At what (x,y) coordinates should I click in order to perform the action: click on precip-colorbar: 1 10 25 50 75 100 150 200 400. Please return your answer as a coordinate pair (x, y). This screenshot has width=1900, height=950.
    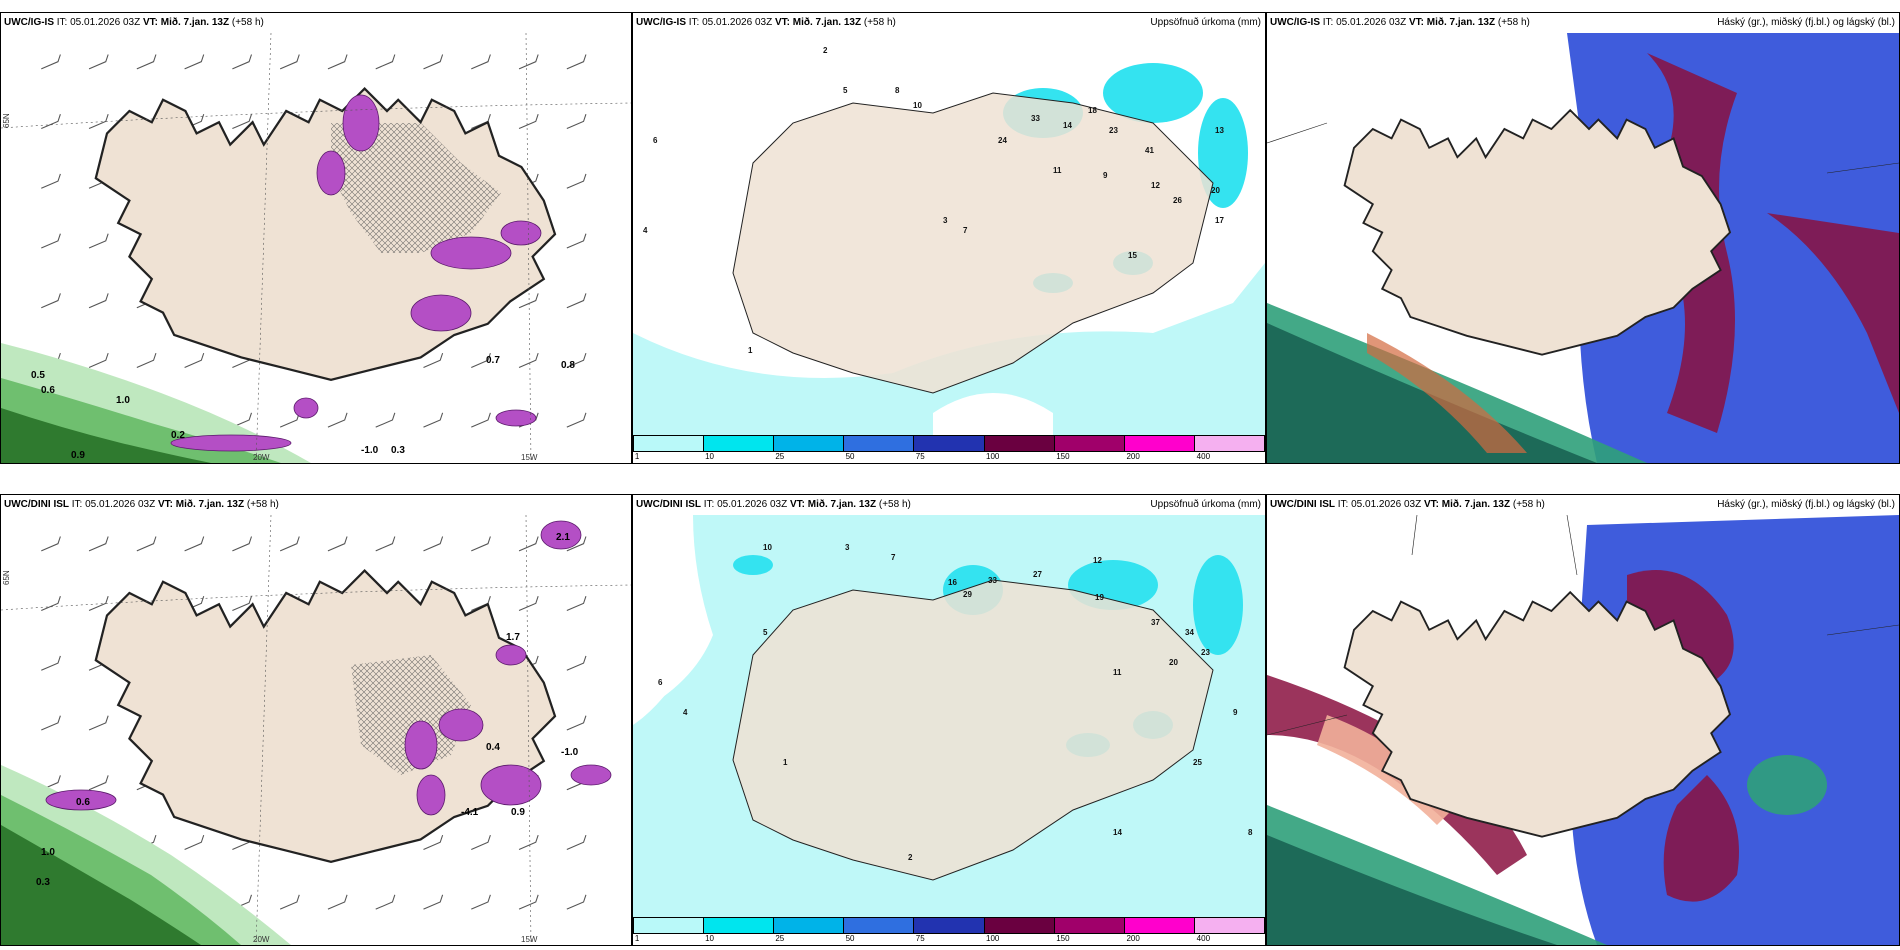
    Looking at the image, I should click on (949, 931).